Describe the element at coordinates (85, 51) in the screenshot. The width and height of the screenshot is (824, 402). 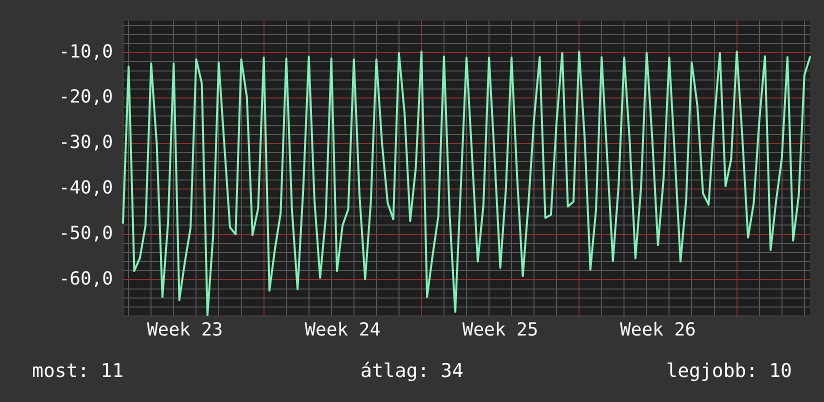
I see `y-tick-label: -10,0` at that location.